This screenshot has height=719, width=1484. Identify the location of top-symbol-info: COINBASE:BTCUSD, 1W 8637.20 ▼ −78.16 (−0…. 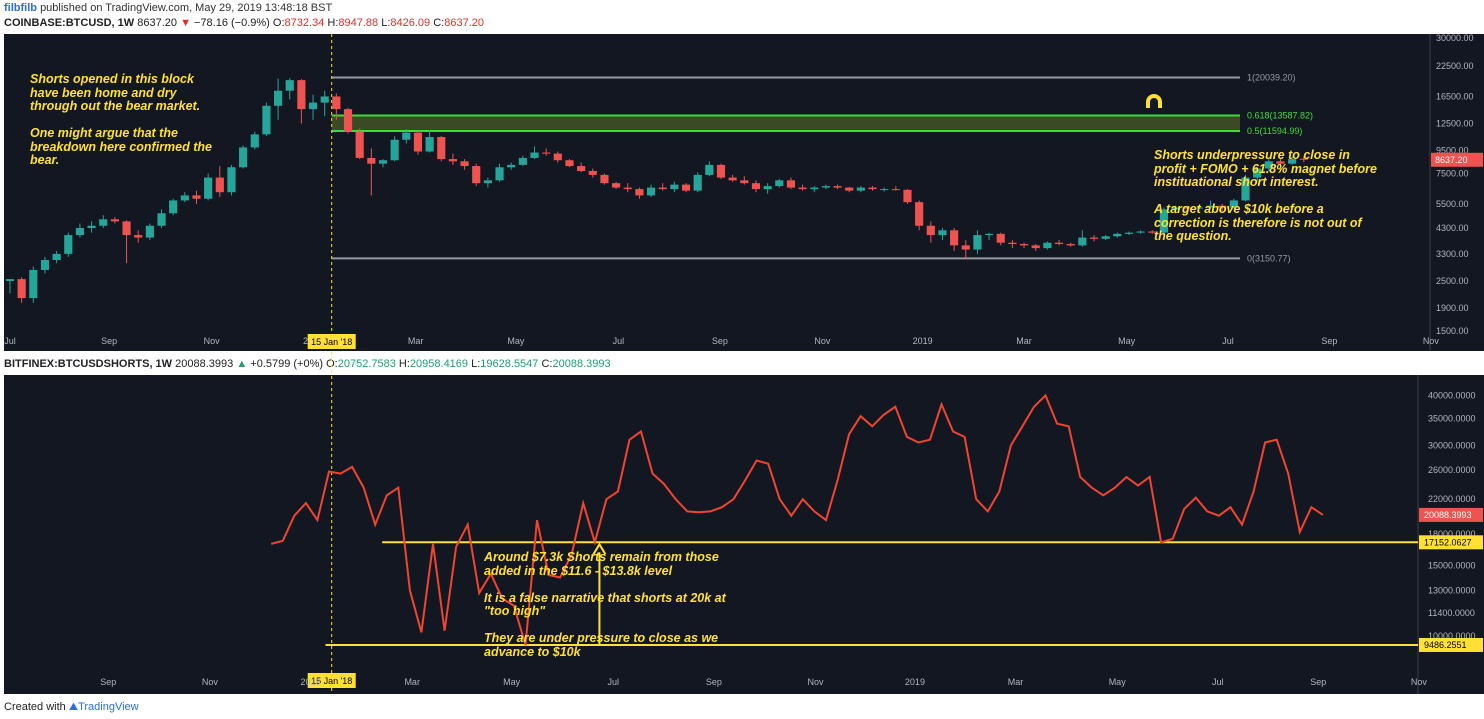
(244, 23).